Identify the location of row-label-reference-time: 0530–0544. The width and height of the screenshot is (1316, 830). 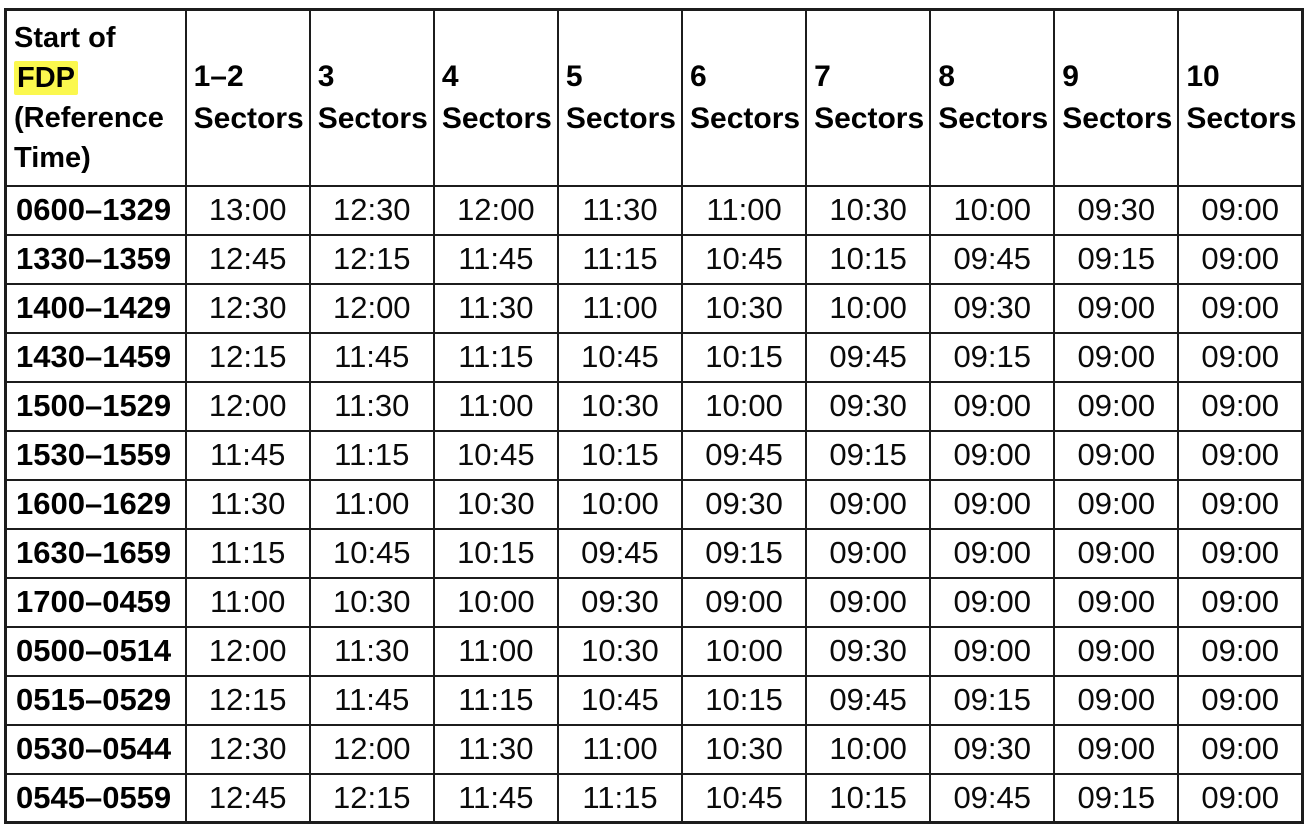
(95, 749).